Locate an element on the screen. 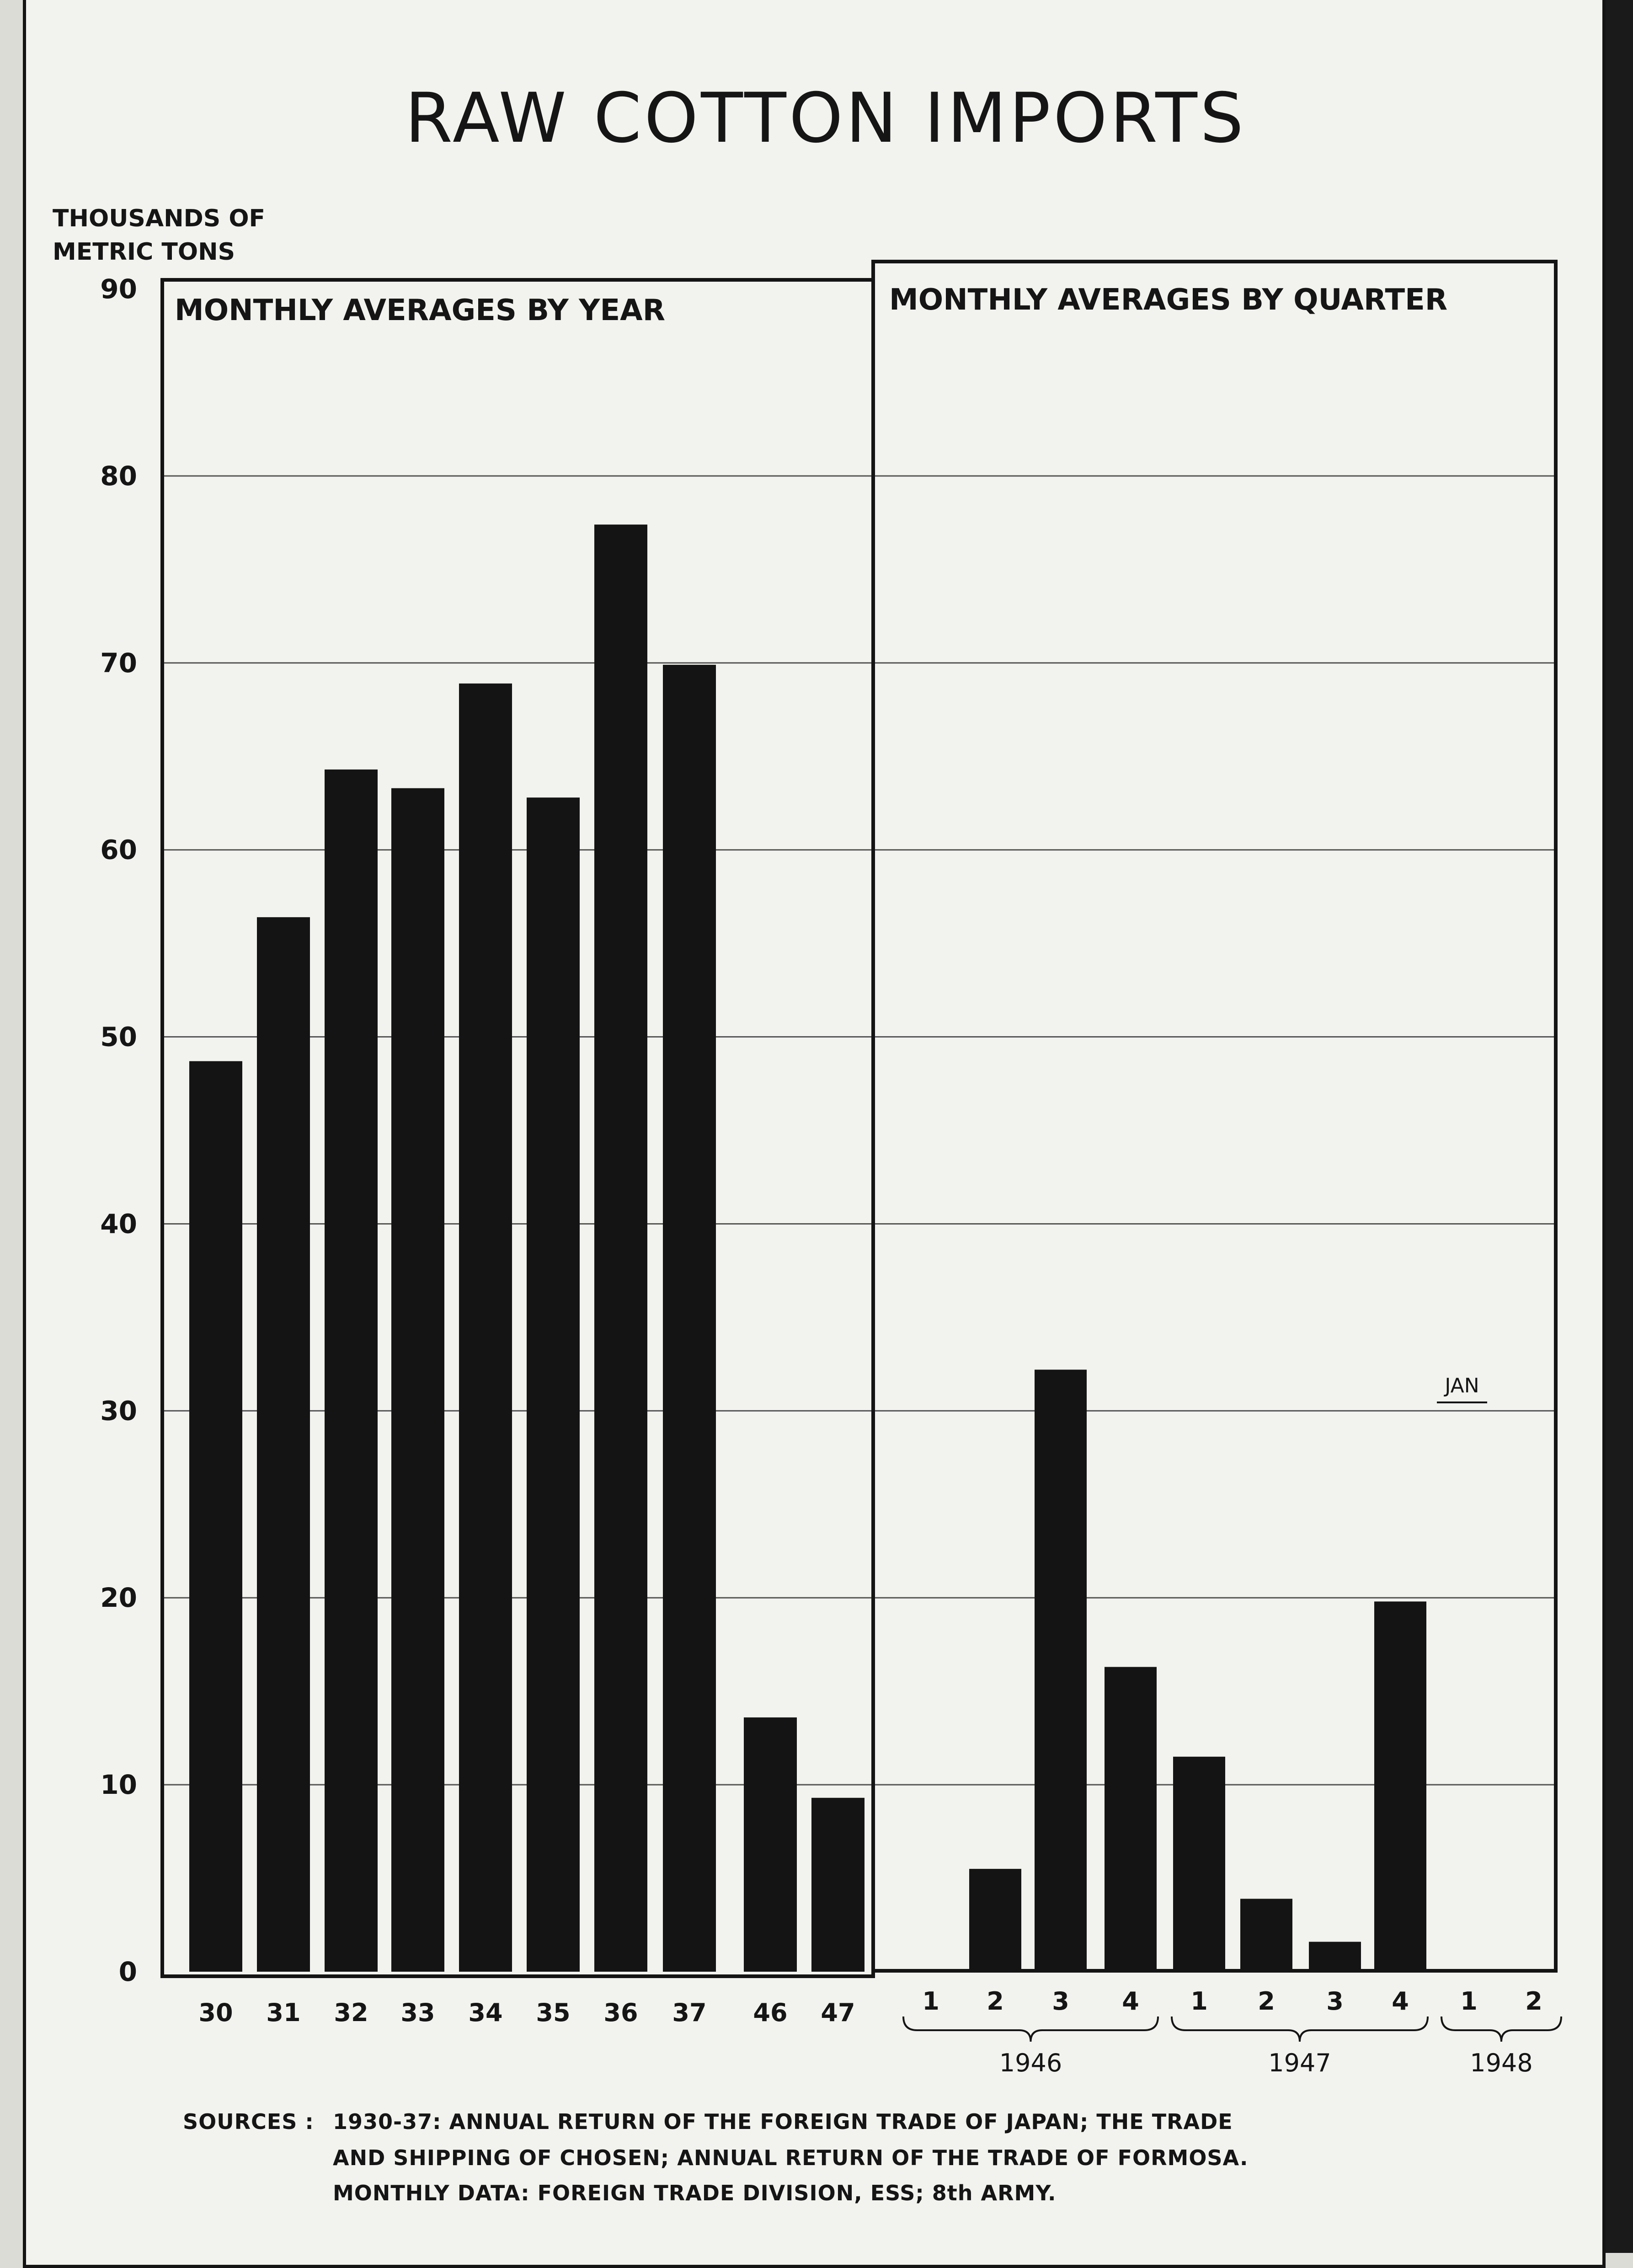 This screenshot has height=2268, width=1633. y-axis-label-line-2: METRIC TONS is located at coordinates (144, 252).